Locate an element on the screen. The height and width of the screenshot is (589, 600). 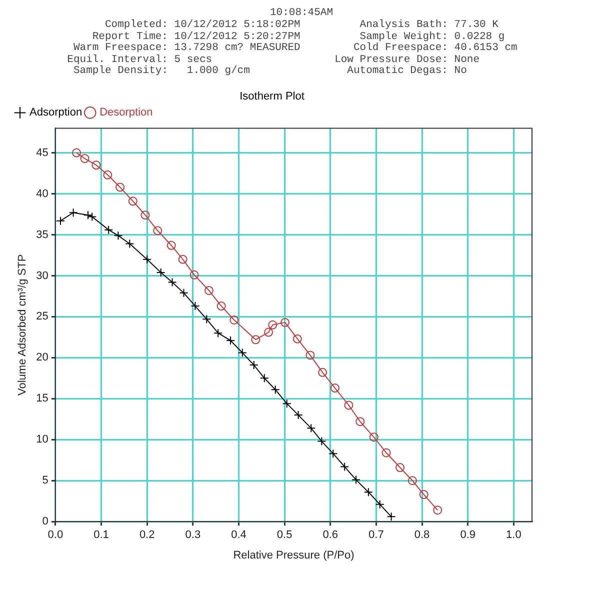
y-axis-title: Volume Adsorbed cm³/g STP is located at coordinates (22, 325).